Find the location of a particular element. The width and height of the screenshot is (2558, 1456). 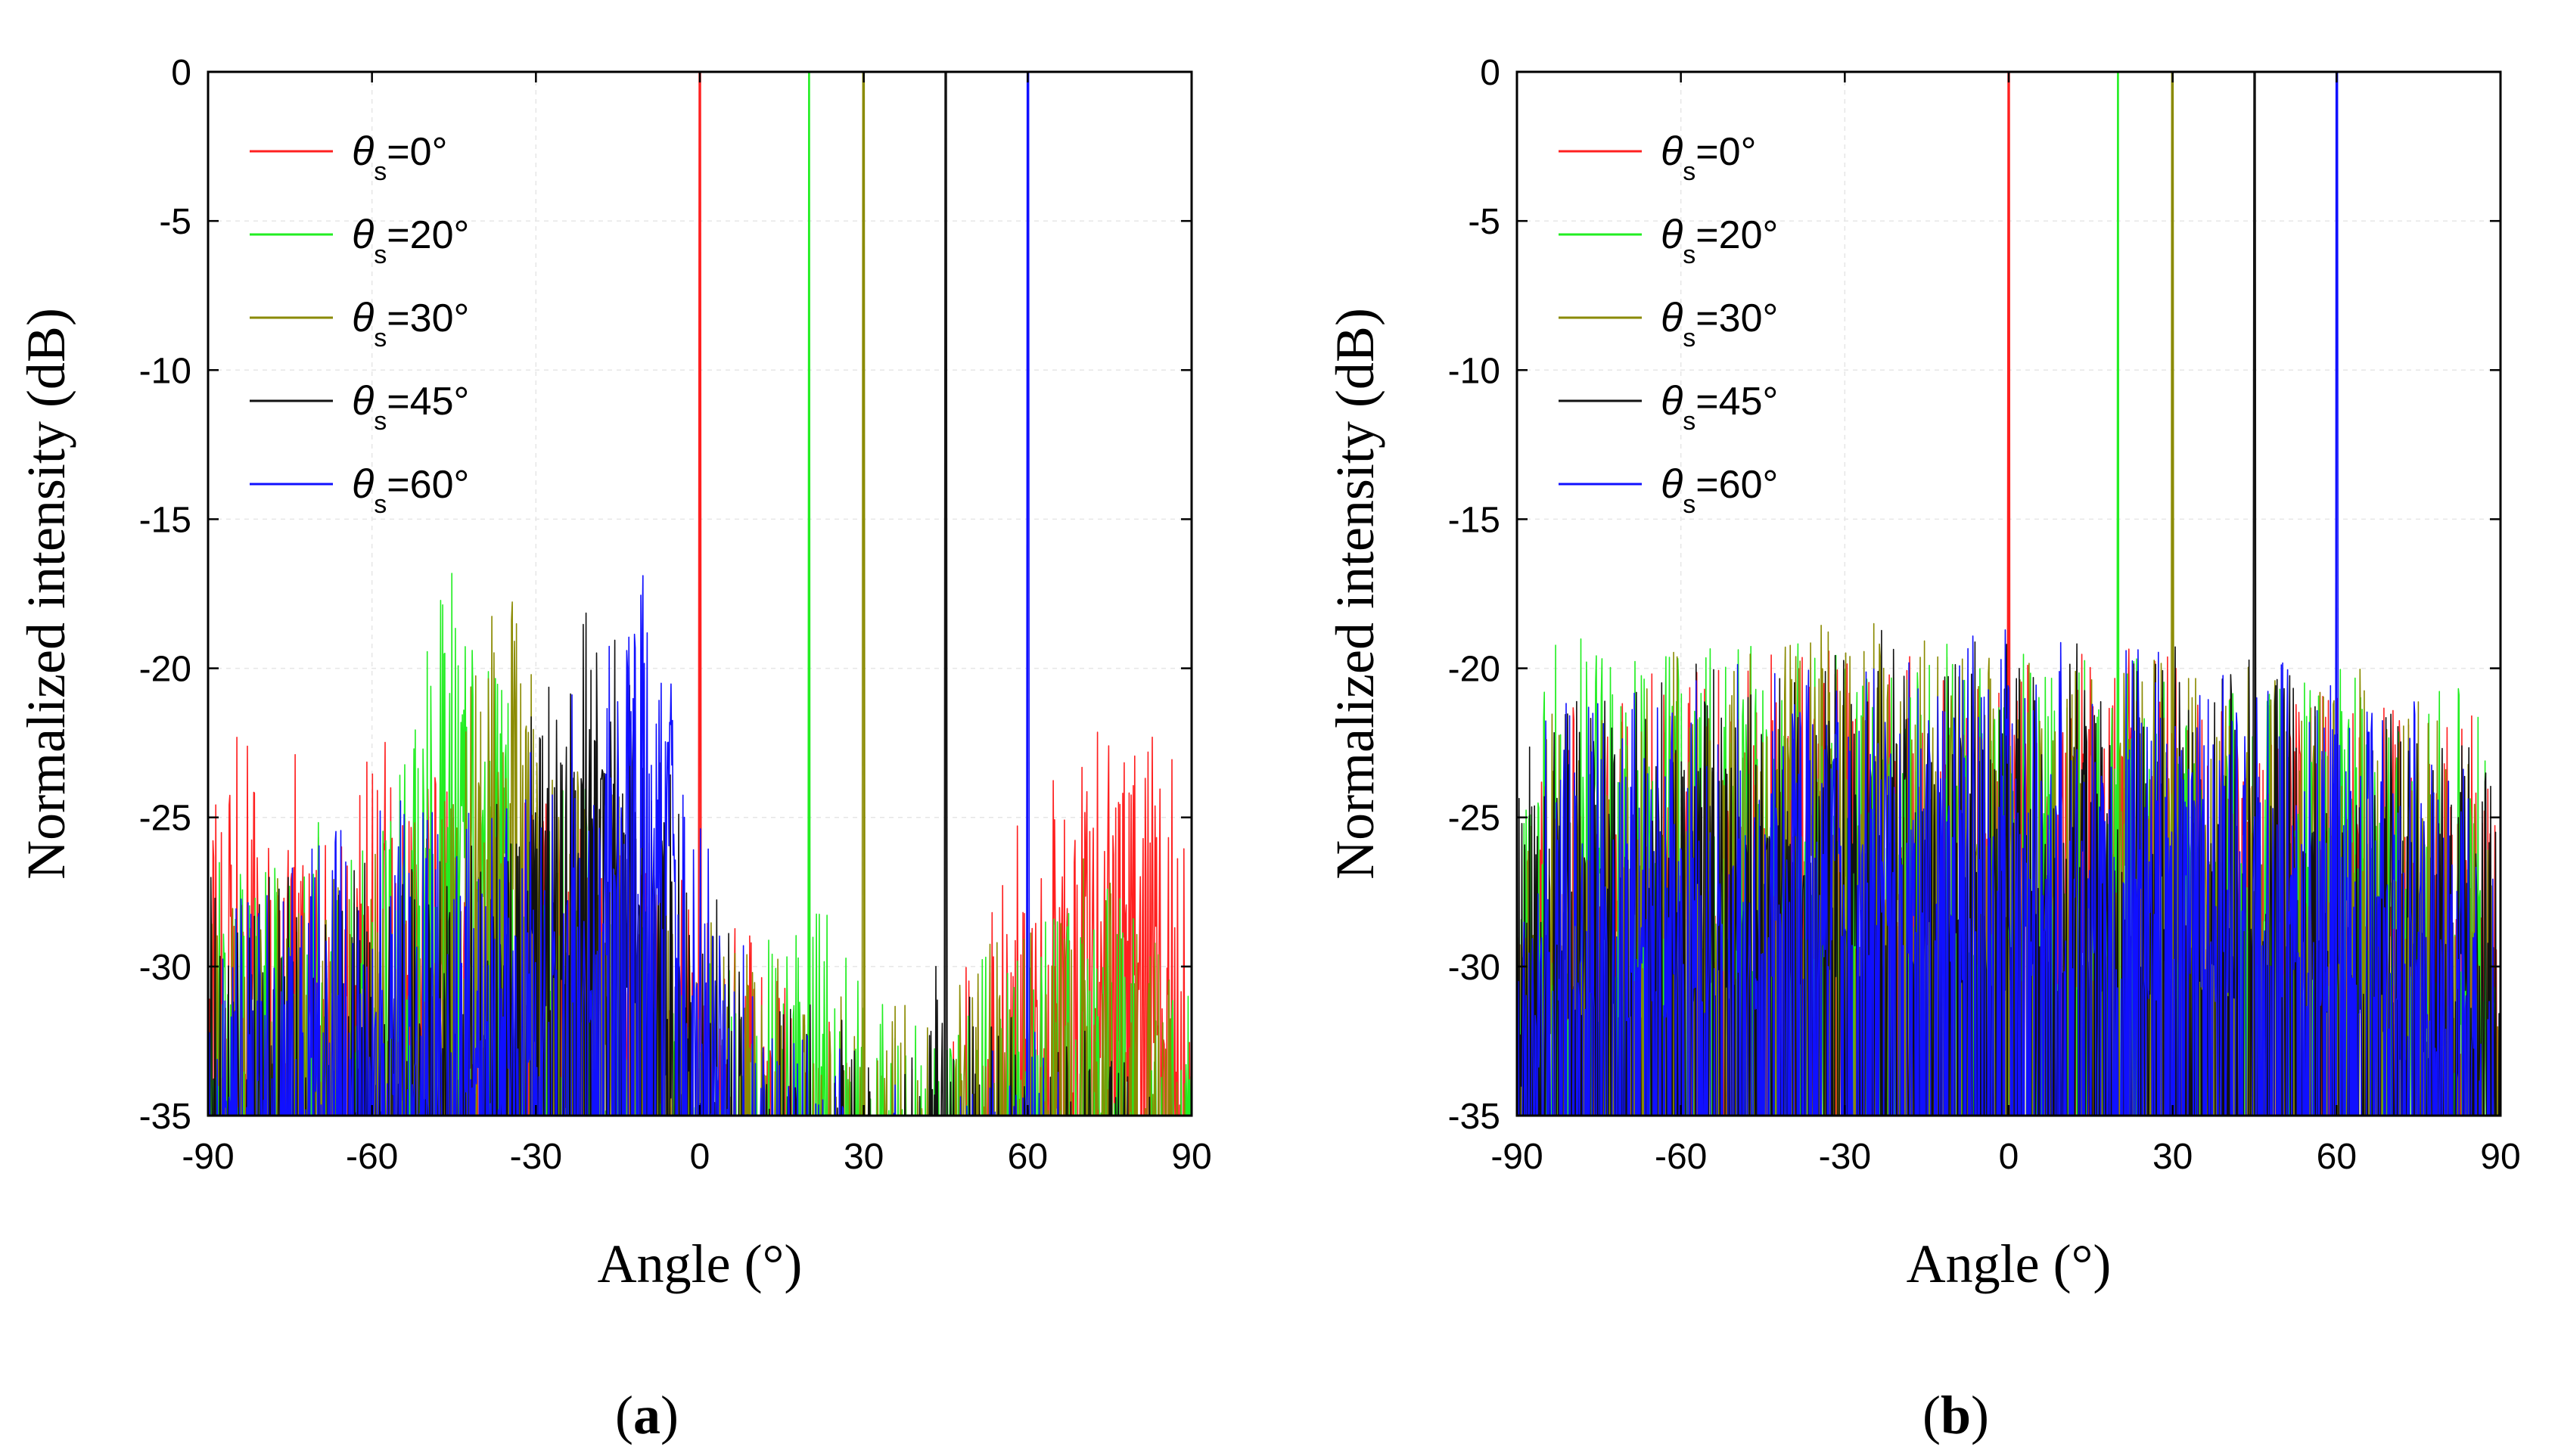

panel-caption: (b) is located at coordinates (1955, 1415).